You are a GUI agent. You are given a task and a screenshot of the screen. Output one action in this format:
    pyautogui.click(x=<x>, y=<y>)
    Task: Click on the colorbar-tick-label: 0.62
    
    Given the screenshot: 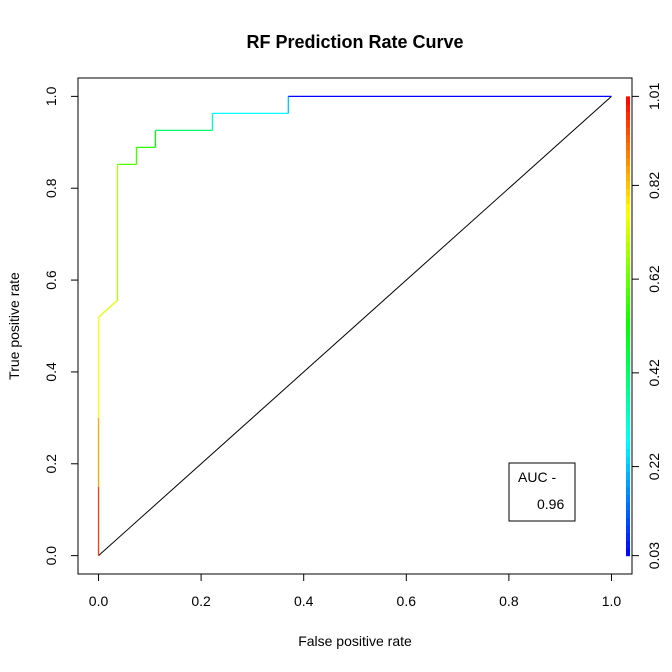 What is the action you would take?
    pyautogui.click(x=654, y=278)
    